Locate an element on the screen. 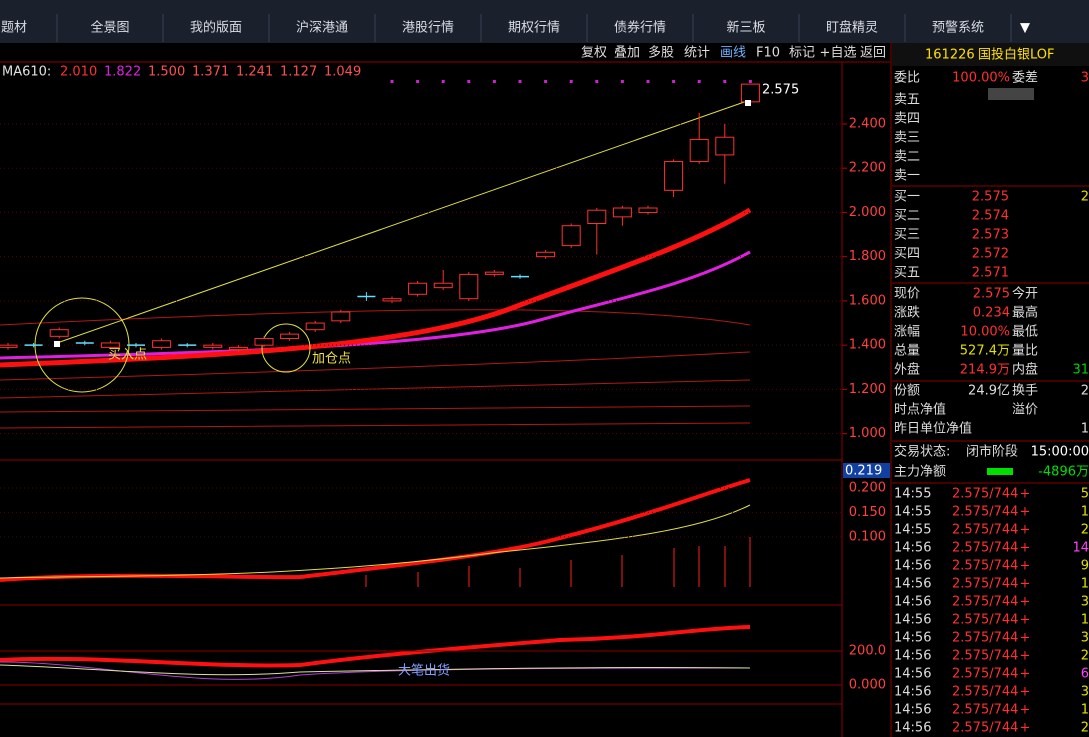 The height and width of the screenshot is (737, 1089). volume-line is located at coordinates (375, 541).